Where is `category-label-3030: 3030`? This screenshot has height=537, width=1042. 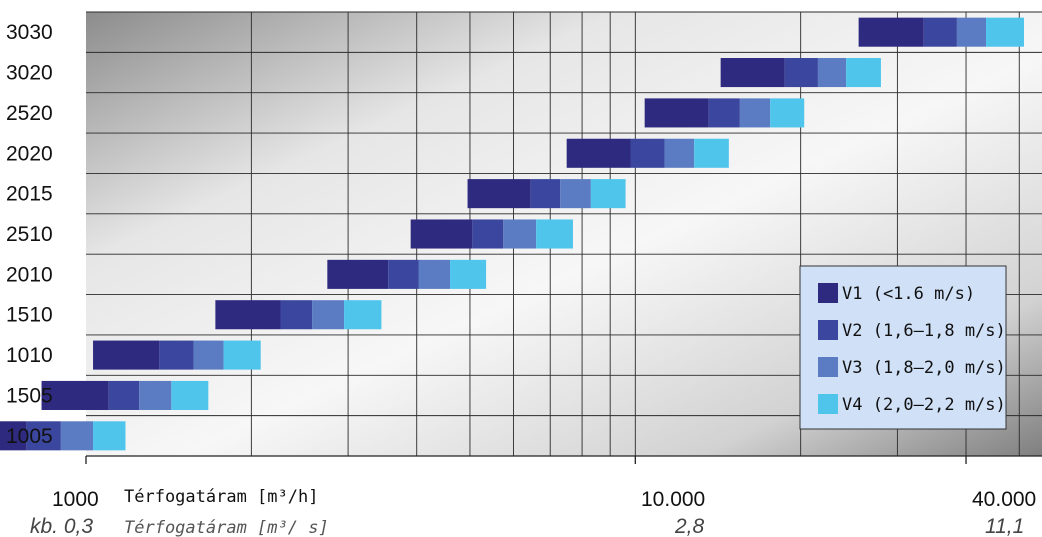 category-label-3030: 3030 is located at coordinates (29, 32).